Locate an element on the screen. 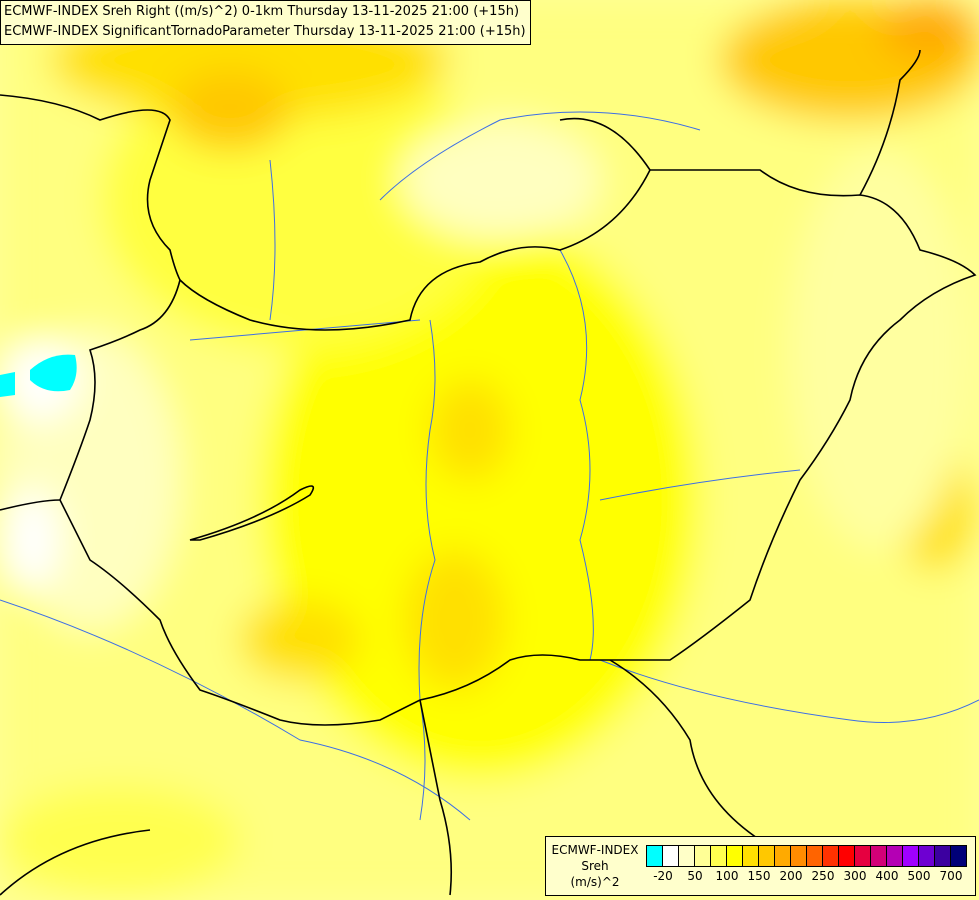 The image size is (979, 900). negative-sreh-area is located at coordinates (38, 375).